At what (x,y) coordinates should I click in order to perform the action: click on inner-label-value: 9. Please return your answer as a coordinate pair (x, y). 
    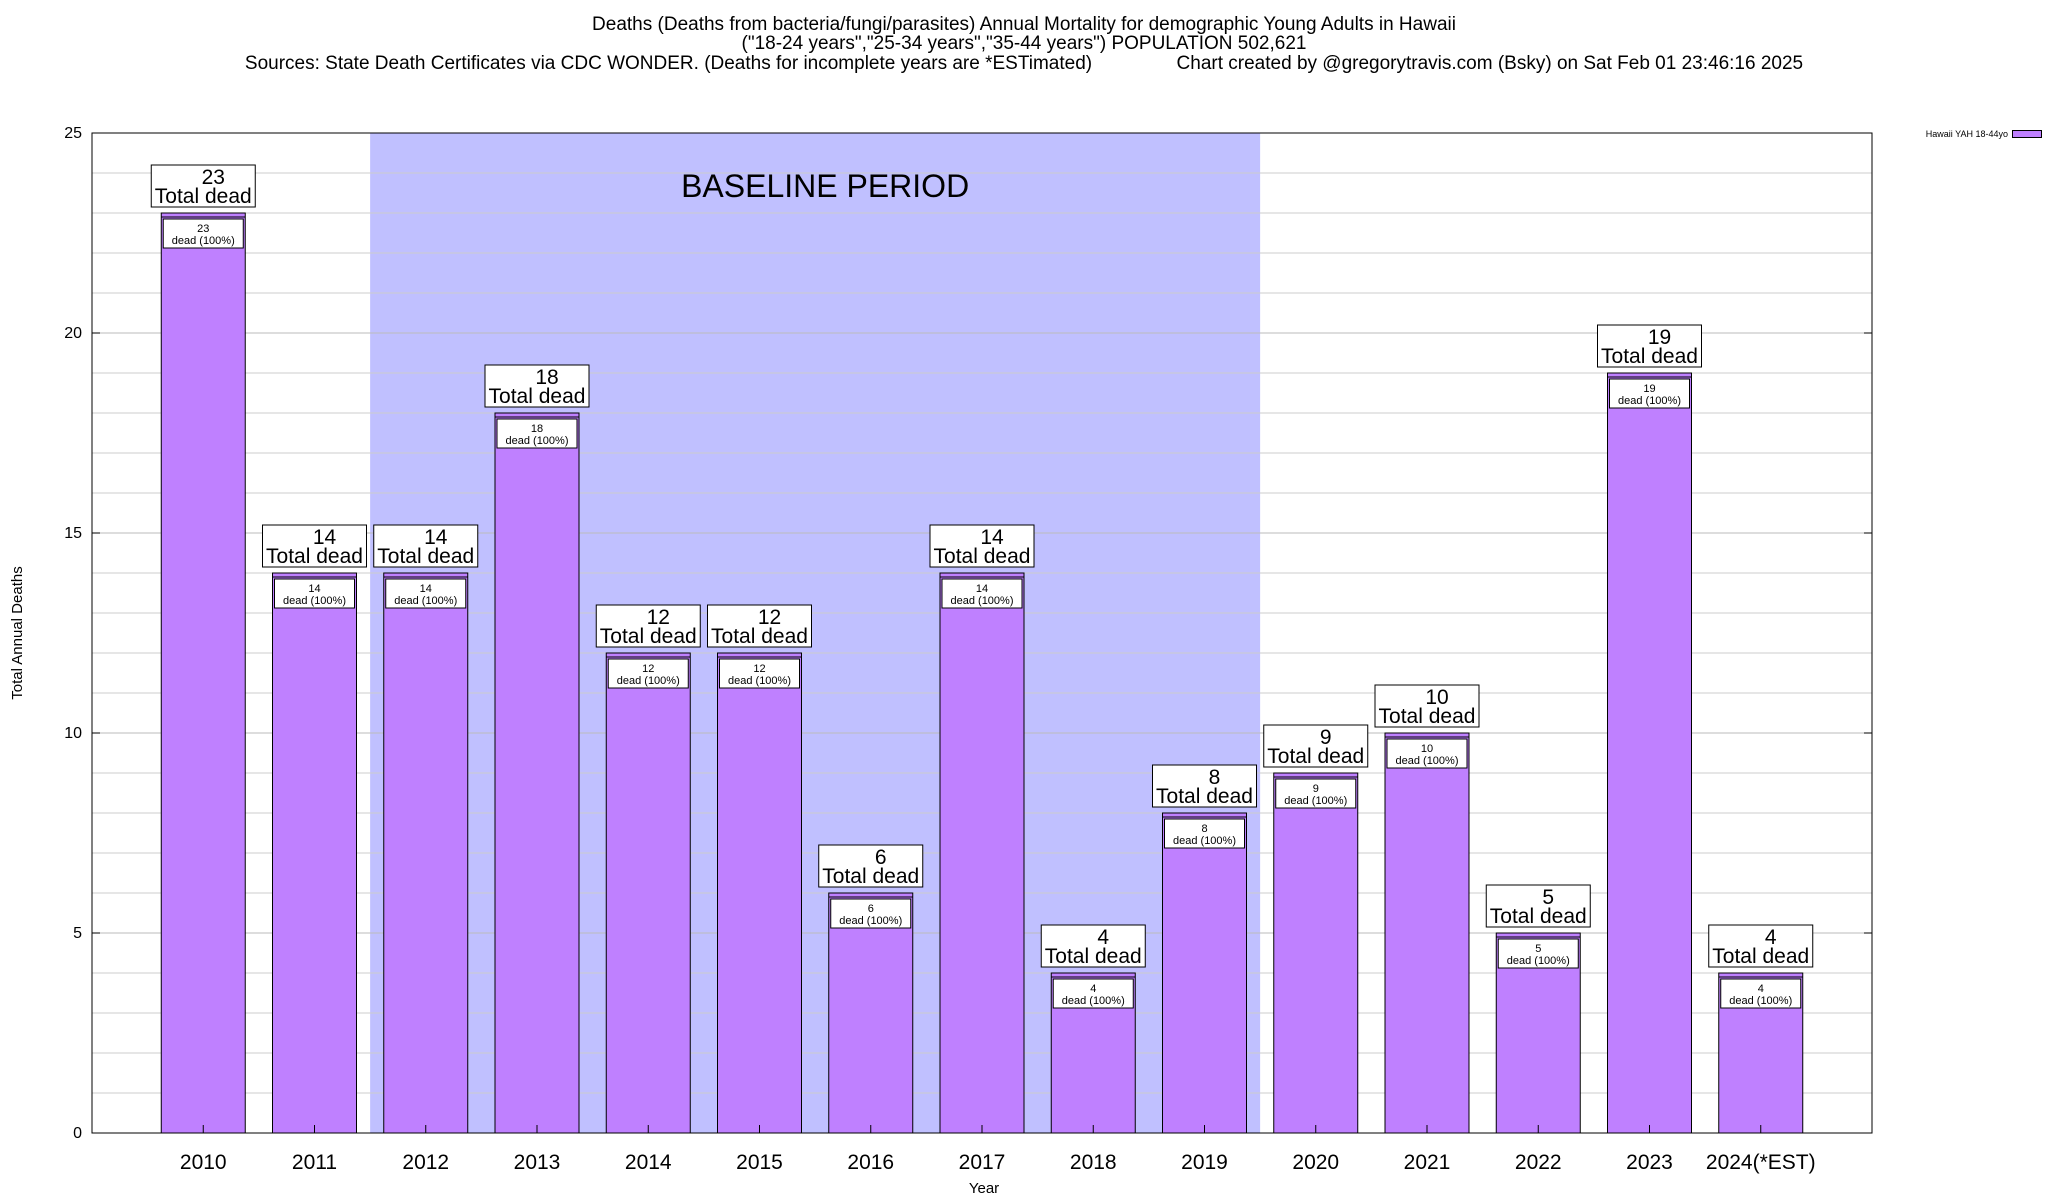
    Looking at the image, I should click on (1316, 789).